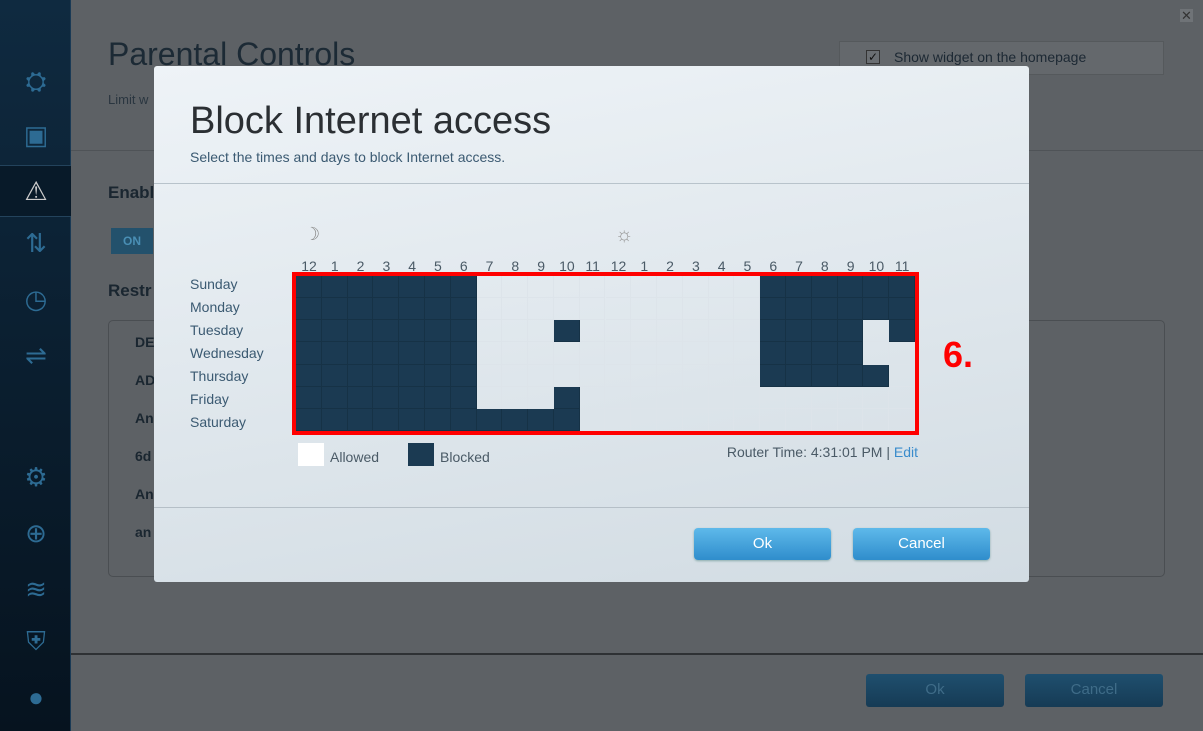  I want to click on settings-icon: ⚙, so click(36, 477).